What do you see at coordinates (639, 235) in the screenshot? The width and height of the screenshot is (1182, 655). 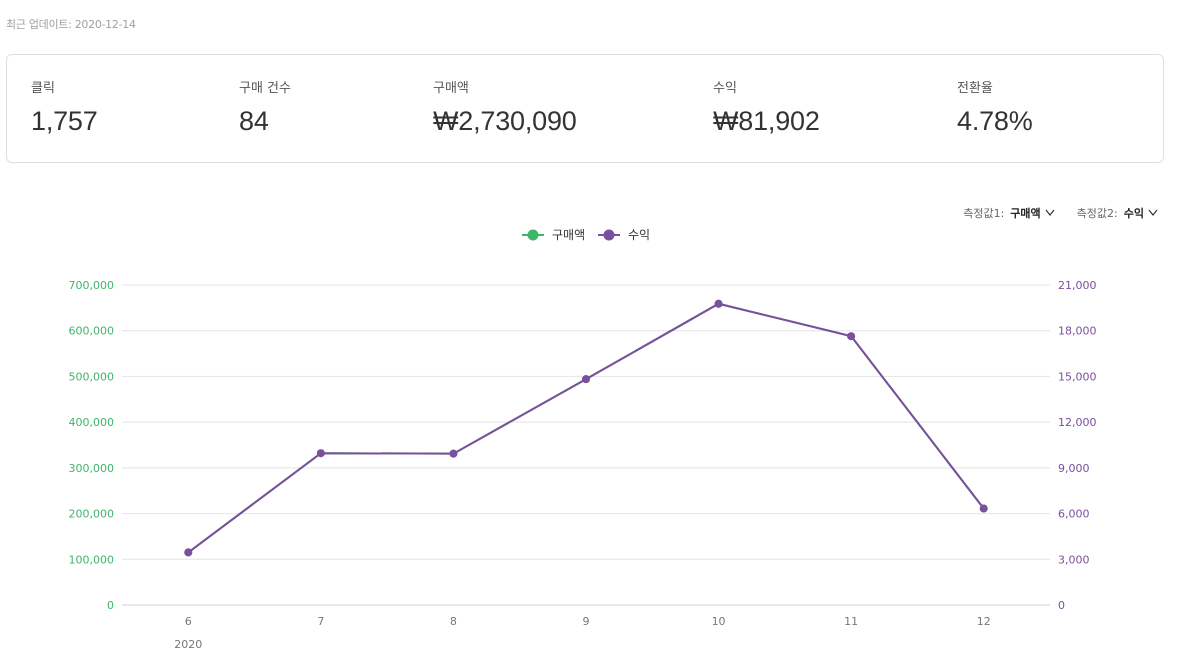 I see `legend-label: 수익` at bounding box center [639, 235].